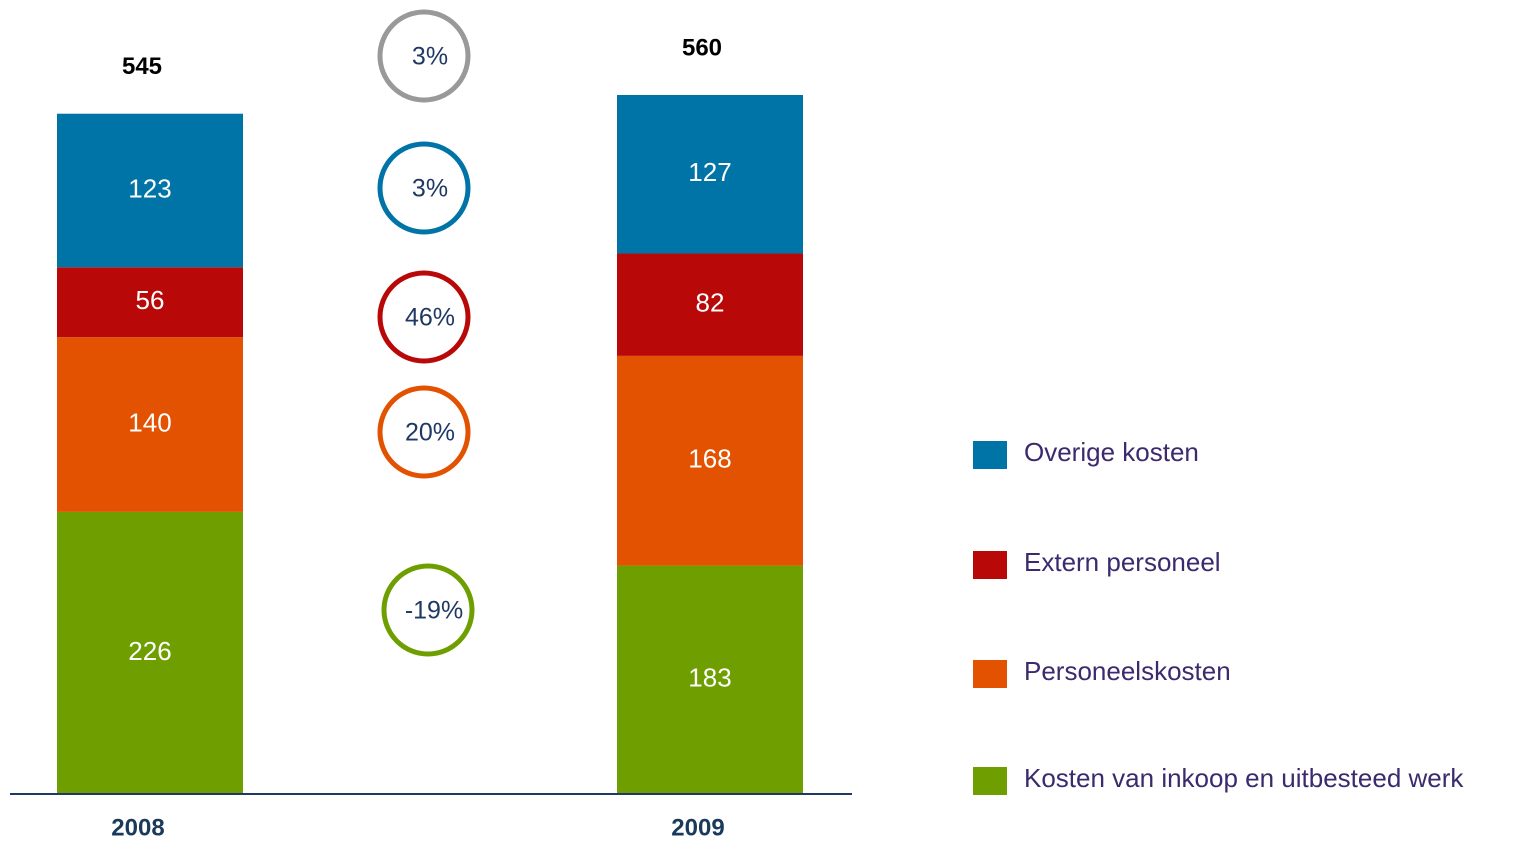 The image size is (1524, 842). What do you see at coordinates (430, 433) in the screenshot?
I see `change-label: 20%` at bounding box center [430, 433].